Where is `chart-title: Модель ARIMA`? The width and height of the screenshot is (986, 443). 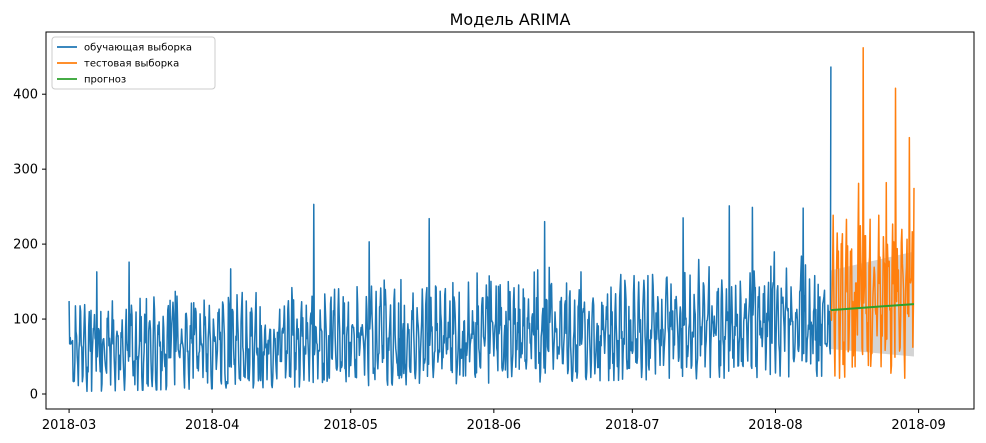
chart-title: Модель ARIMA is located at coordinates (510, 19).